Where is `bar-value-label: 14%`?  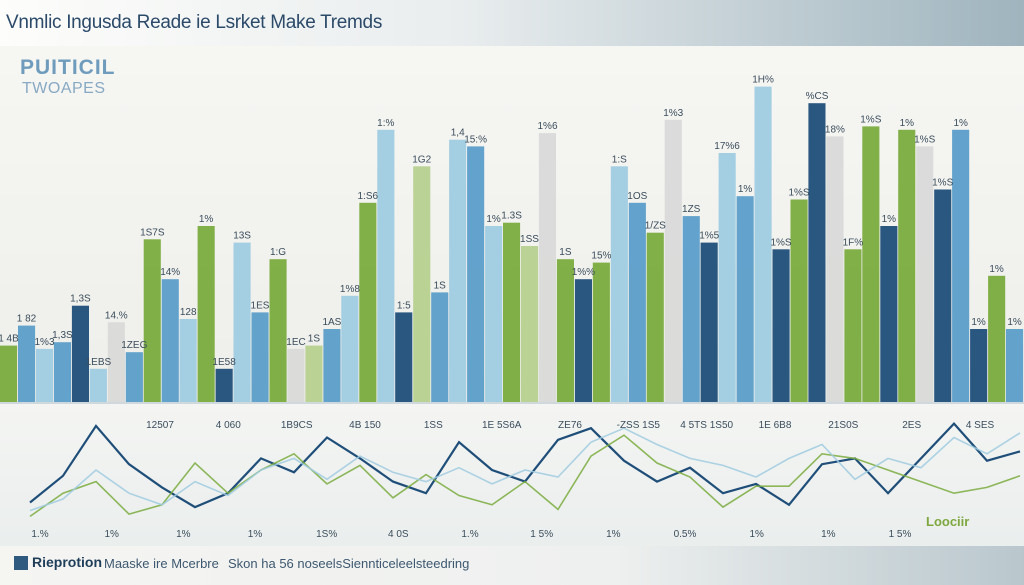
bar-value-label: 14% is located at coordinates (170, 272).